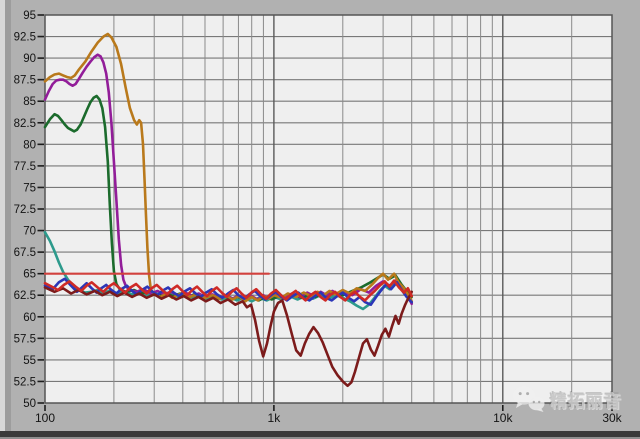 Image resolution: width=640 pixels, height=439 pixels. Describe the element at coordinates (25, 38) in the screenshot. I see `y-tick-label: 92.5` at that location.